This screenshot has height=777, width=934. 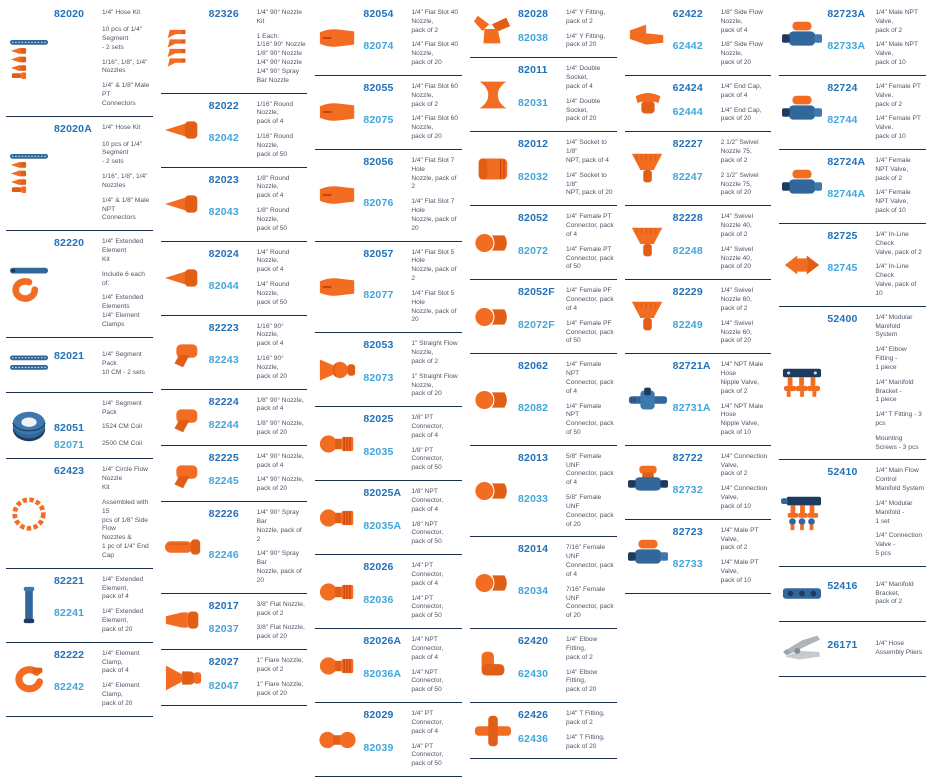 What do you see at coordinates (687, 218) in the screenshot?
I see `part-number: 82228` at bounding box center [687, 218].